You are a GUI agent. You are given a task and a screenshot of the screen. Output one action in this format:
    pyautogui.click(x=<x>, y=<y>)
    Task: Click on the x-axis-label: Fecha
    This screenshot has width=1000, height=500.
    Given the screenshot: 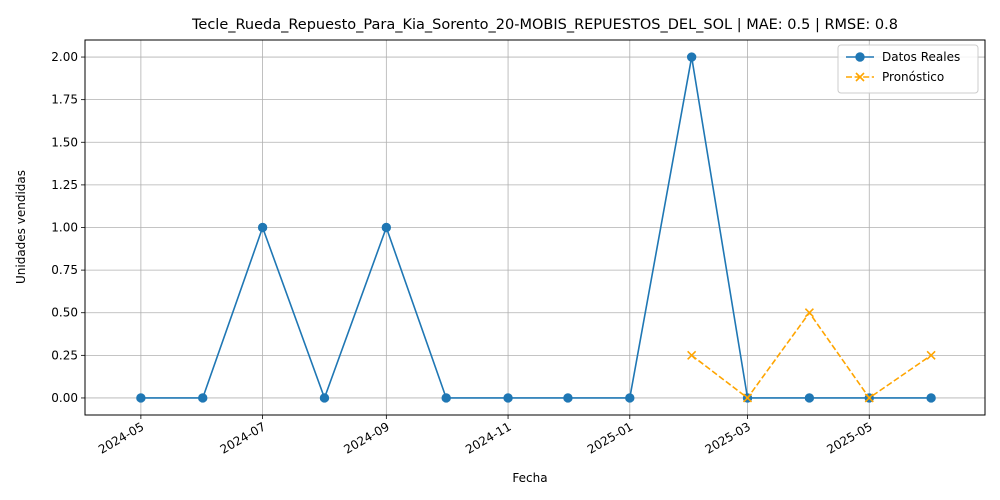 What is the action you would take?
    pyautogui.click(x=529, y=478)
    